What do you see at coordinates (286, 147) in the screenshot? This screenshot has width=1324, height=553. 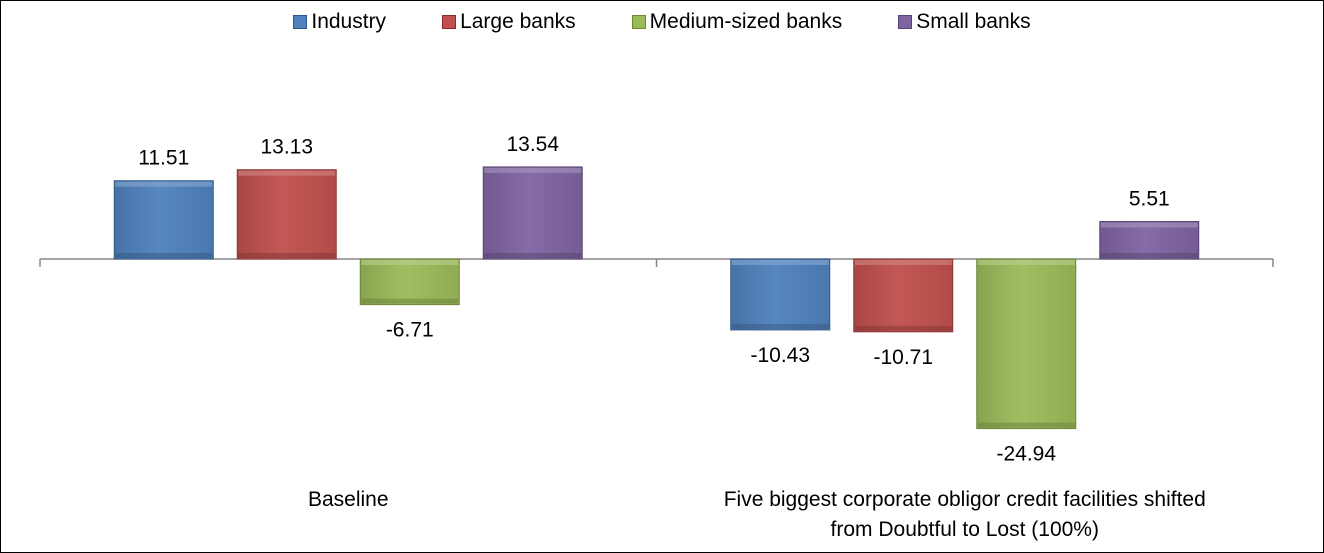 I see `data-label-large-banks-1: 13.13` at bounding box center [286, 147].